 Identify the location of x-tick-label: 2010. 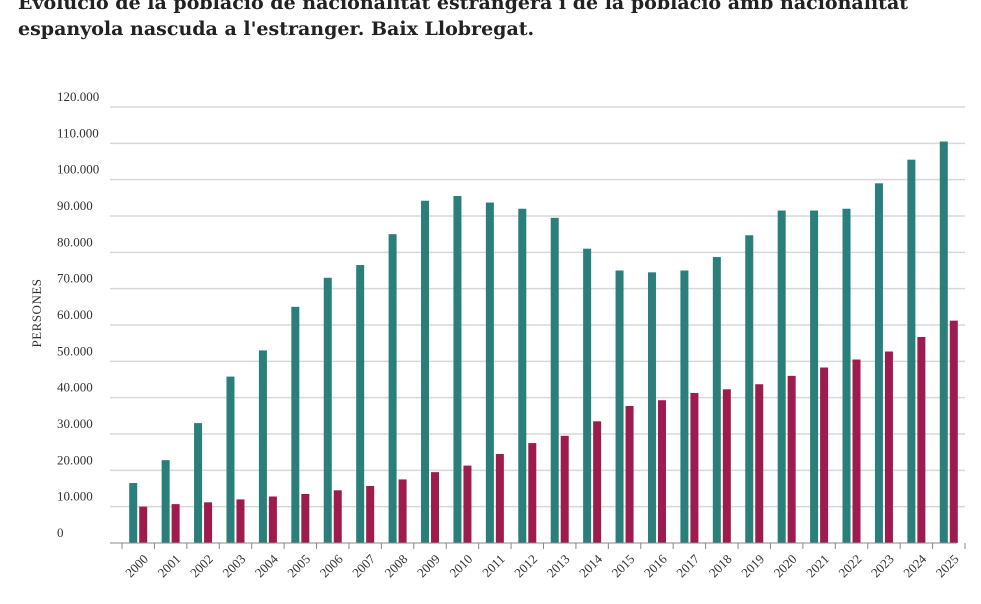
(460, 565).